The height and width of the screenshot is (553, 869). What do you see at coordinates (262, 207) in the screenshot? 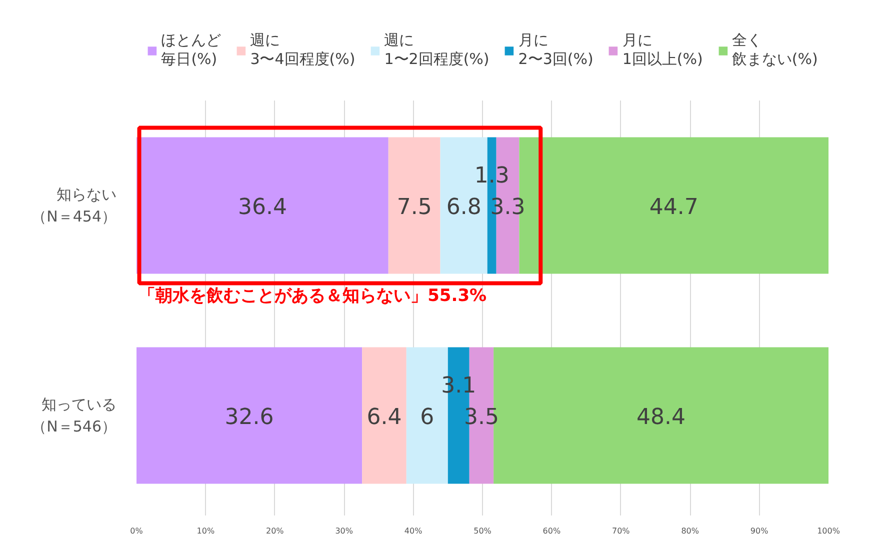
I see `data-label: 36.4` at bounding box center [262, 207].